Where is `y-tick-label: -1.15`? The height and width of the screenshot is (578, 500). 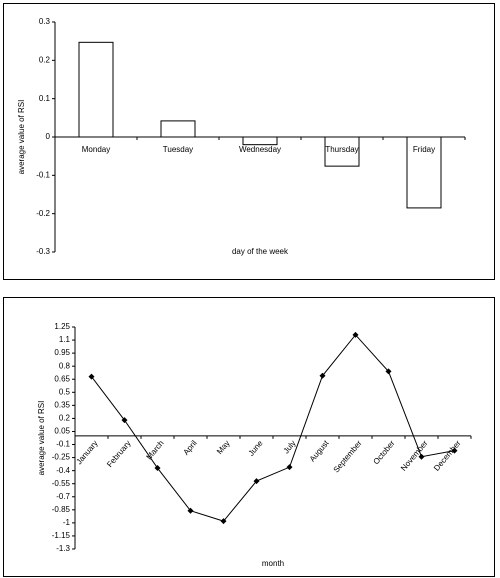 y-tick-label: -1.15 is located at coordinates (61, 535).